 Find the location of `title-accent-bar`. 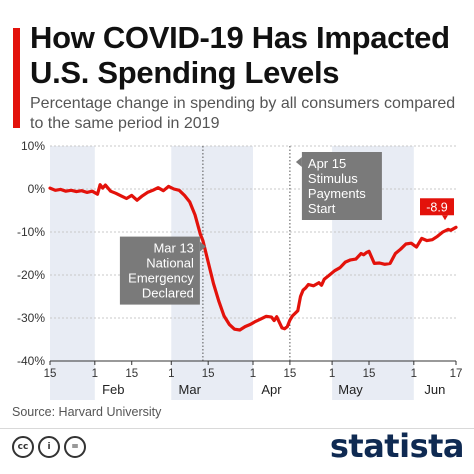

title-accent-bar is located at coordinates (16, 78).